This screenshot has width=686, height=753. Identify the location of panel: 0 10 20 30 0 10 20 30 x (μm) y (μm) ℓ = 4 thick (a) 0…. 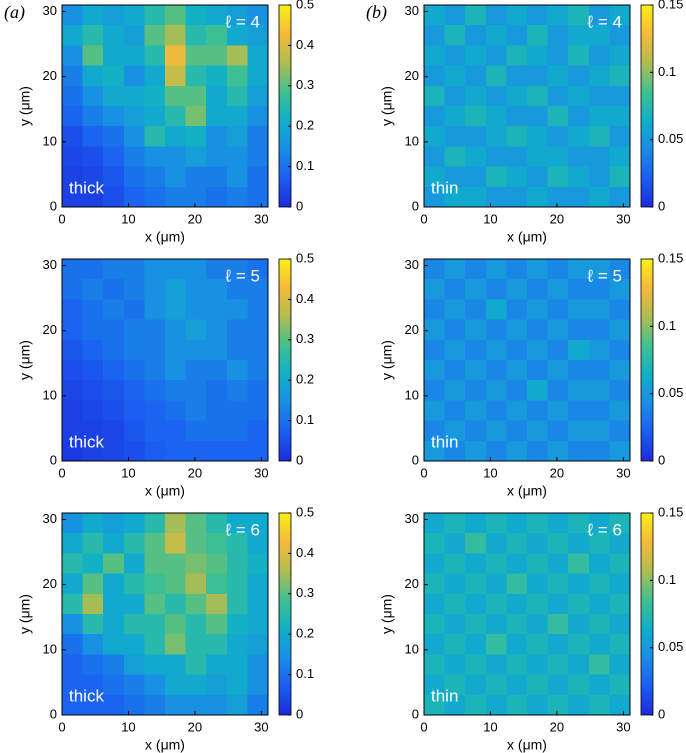
(159, 122).